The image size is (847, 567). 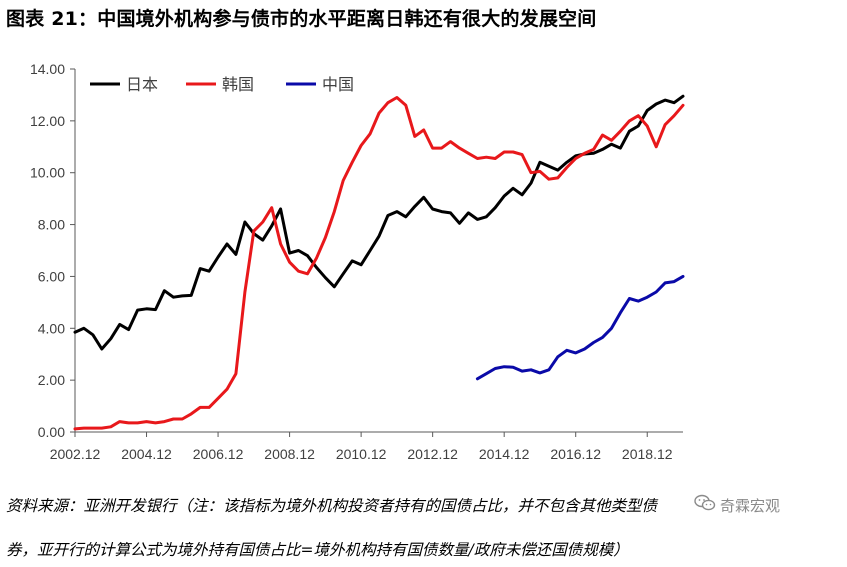 What do you see at coordinates (504, 454) in the screenshot?
I see `x-tick-label: 2014.12` at bounding box center [504, 454].